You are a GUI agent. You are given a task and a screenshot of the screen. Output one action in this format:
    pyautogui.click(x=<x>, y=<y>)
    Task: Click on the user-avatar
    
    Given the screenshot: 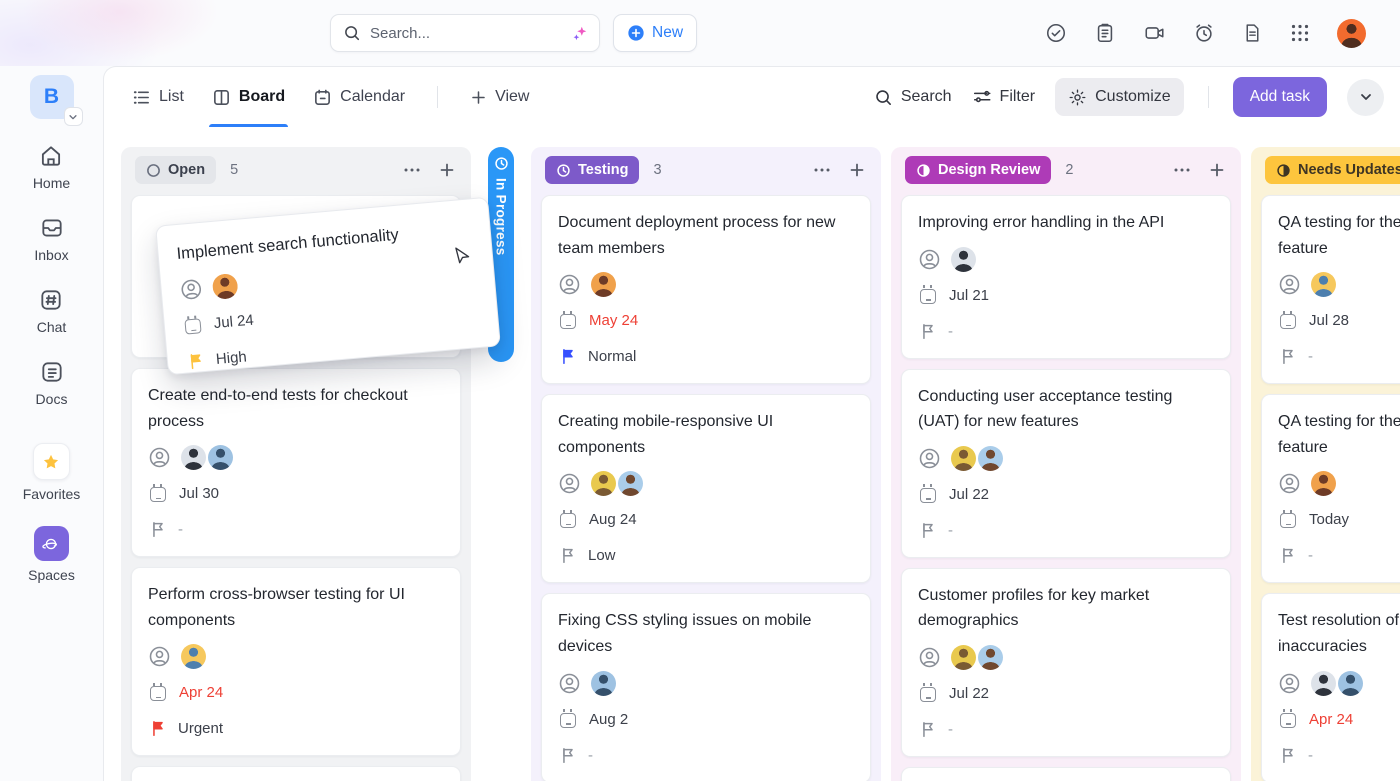 What is the action you would take?
    pyautogui.click(x=1351, y=33)
    